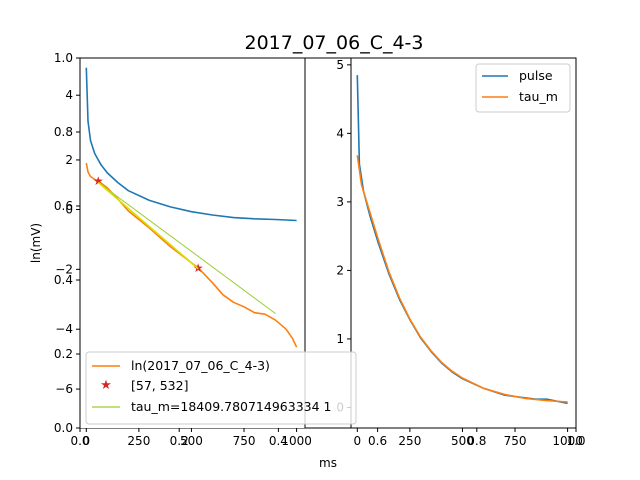 Image resolution: width=640 pixels, height=480 pixels. What do you see at coordinates (63, 206) in the screenshot?
I see `bg-ytick-label: 0.6` at bounding box center [63, 206].